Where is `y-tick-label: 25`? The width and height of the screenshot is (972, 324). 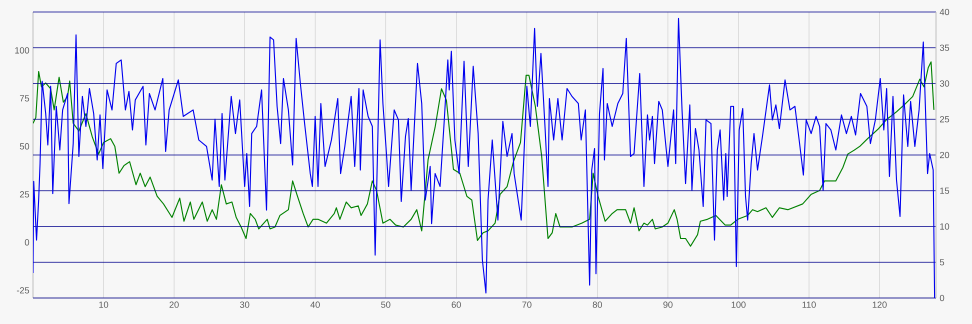
y-tick-label: 25 is located at coordinates (25, 194).